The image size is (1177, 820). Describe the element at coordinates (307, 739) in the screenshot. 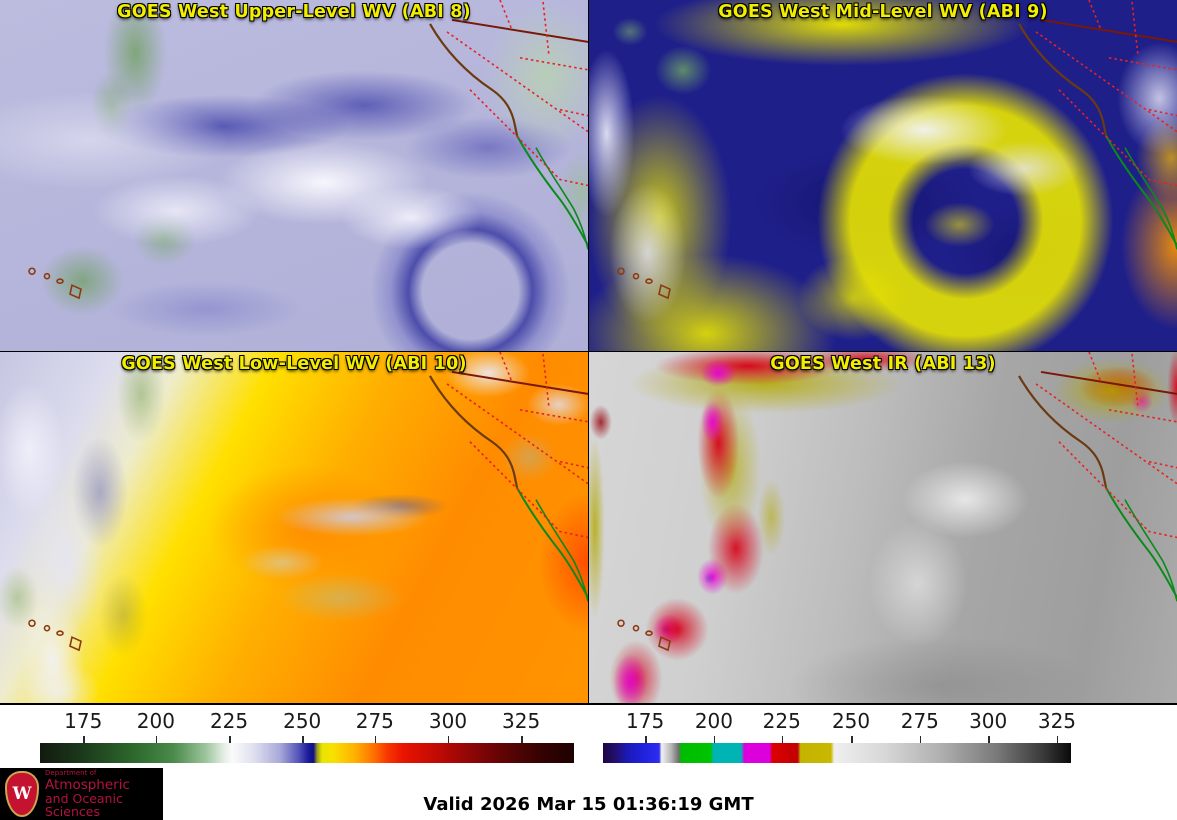

I see `wv-colorbar-tickmarks` at that location.